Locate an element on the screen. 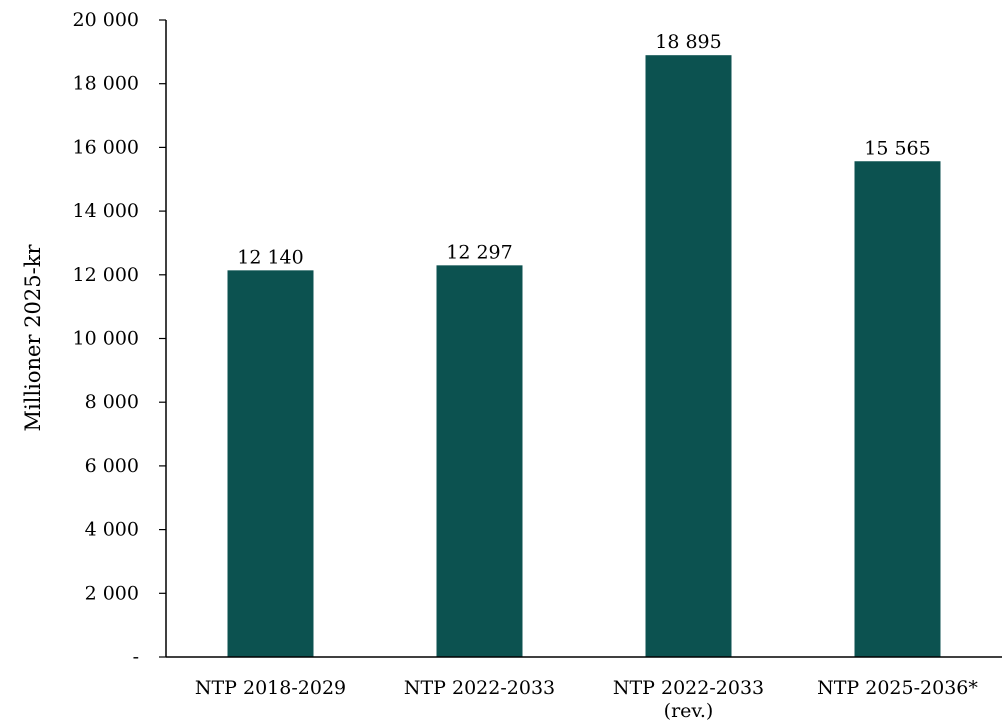 The width and height of the screenshot is (1002, 722). data-label: 15 565 is located at coordinates (897, 148).